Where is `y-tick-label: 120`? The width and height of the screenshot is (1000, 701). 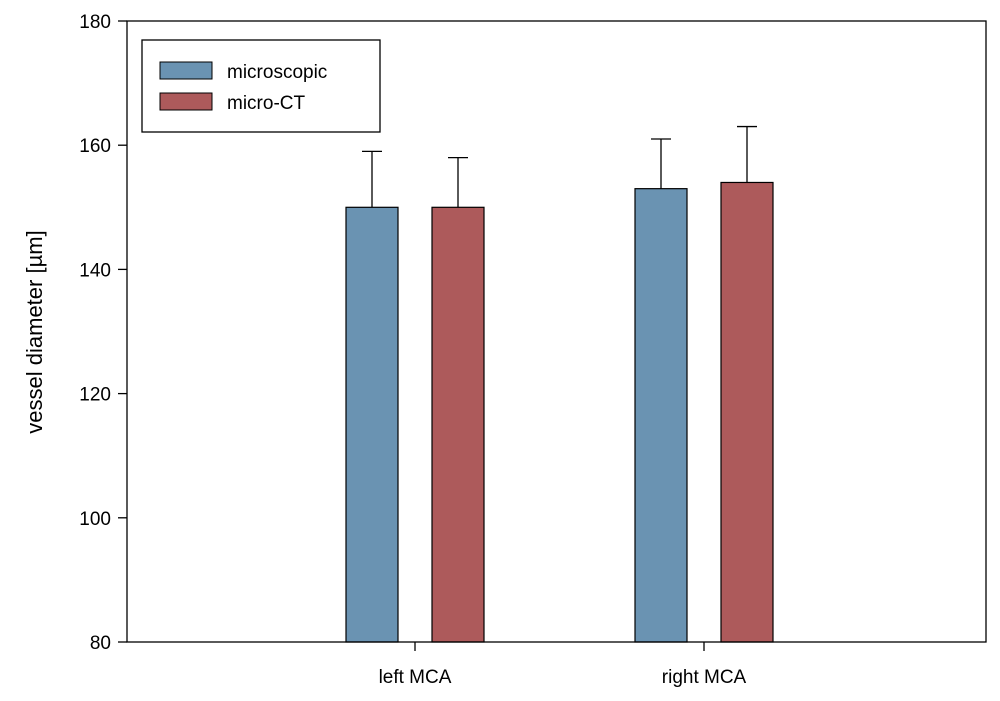
y-tick-label: 120 is located at coordinates (95, 395).